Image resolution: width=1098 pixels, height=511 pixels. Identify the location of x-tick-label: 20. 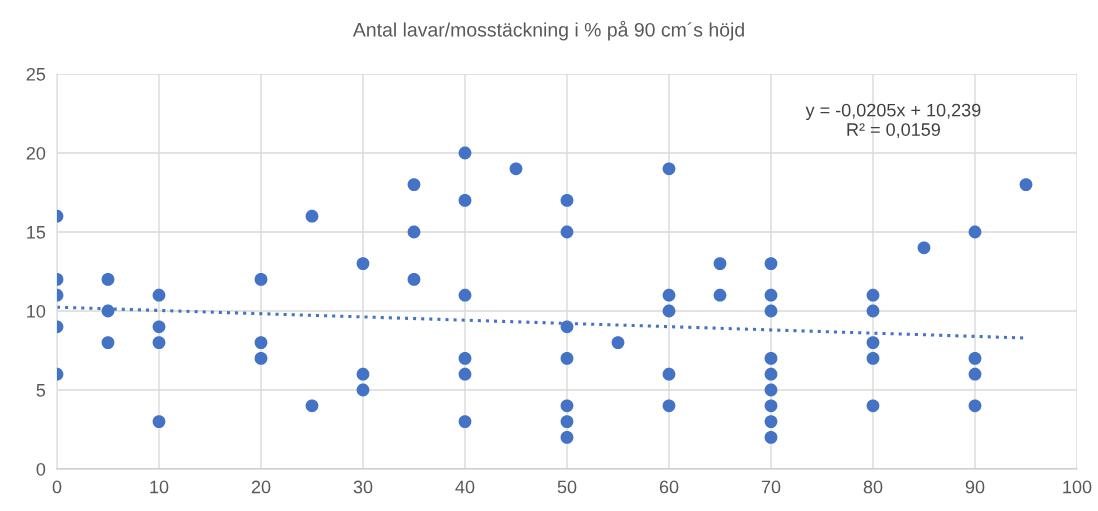
(261, 487).